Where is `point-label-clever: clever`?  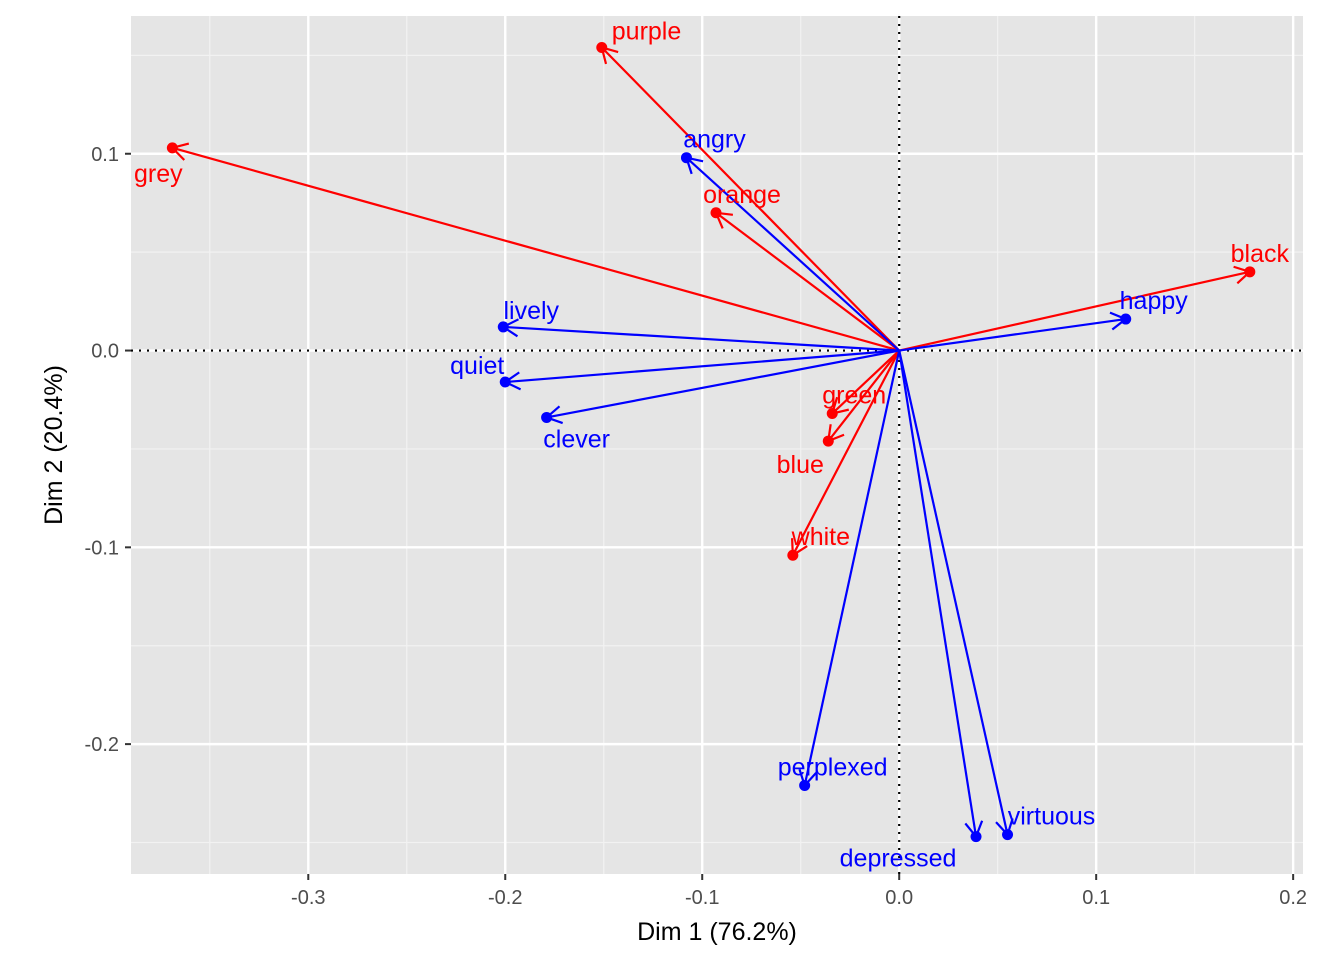 point-label-clever: clever is located at coordinates (576, 439).